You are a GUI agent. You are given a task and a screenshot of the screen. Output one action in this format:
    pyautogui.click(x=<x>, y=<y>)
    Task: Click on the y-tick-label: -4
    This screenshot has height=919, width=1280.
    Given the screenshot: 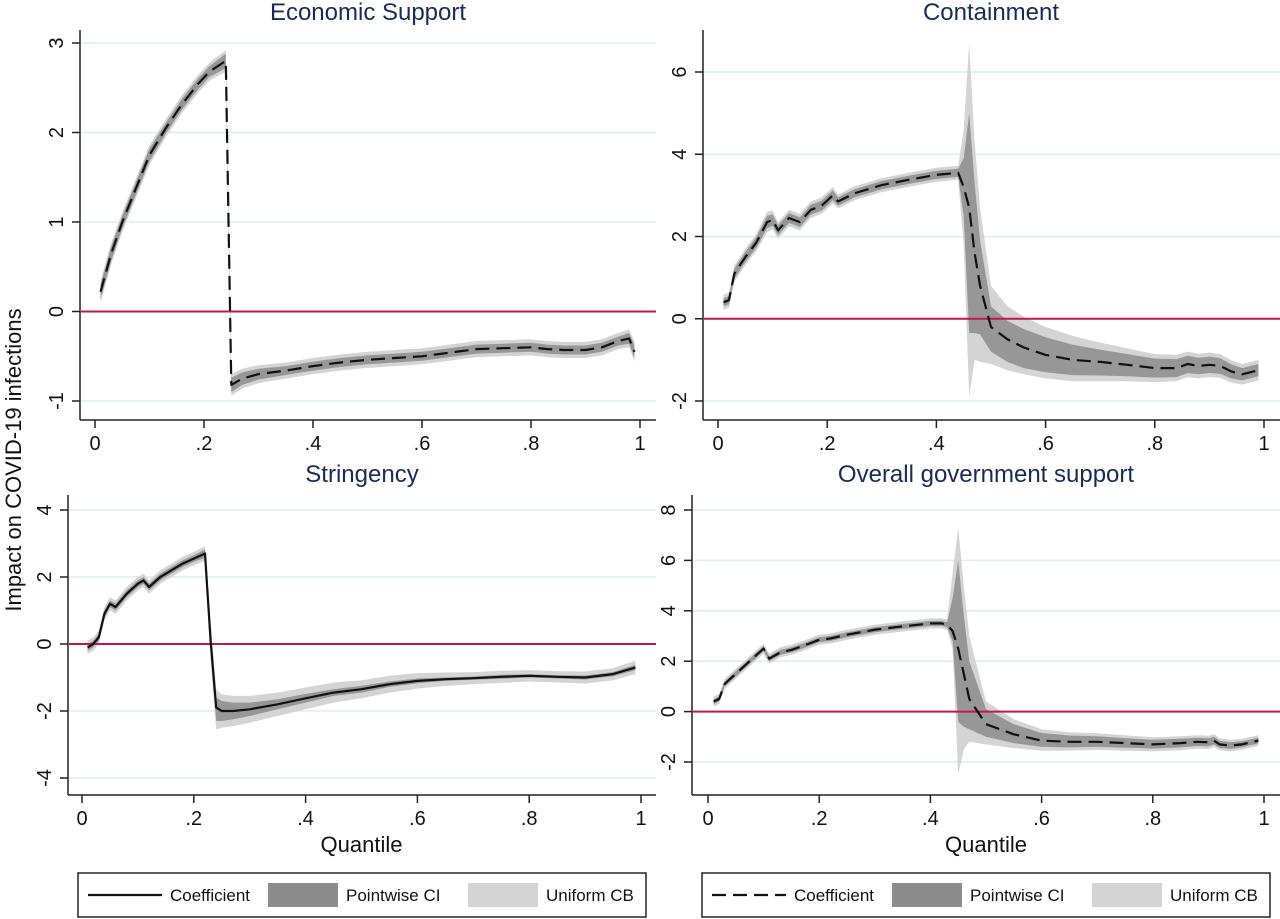 What is the action you would take?
    pyautogui.click(x=45, y=778)
    